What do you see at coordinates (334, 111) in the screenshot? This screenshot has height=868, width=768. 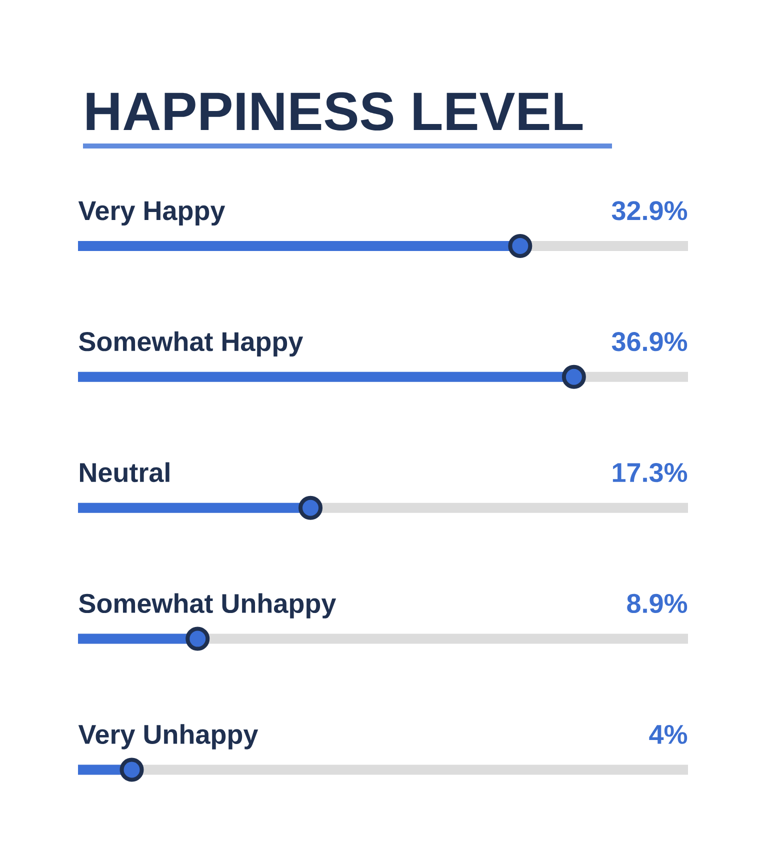 I see `chart-title: HAPPINESS LEVEL` at bounding box center [334, 111].